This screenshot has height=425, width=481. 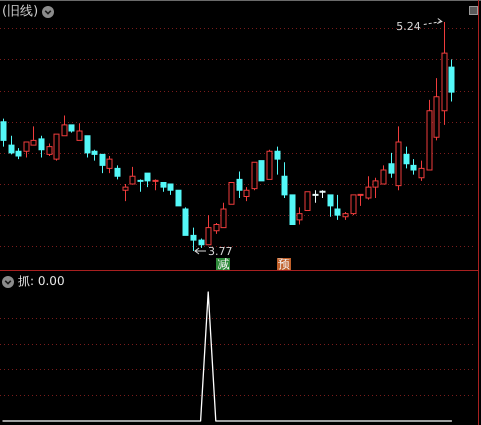 What do you see at coordinates (223, 264) in the screenshot?
I see `x-tick-label: 减` at bounding box center [223, 264].